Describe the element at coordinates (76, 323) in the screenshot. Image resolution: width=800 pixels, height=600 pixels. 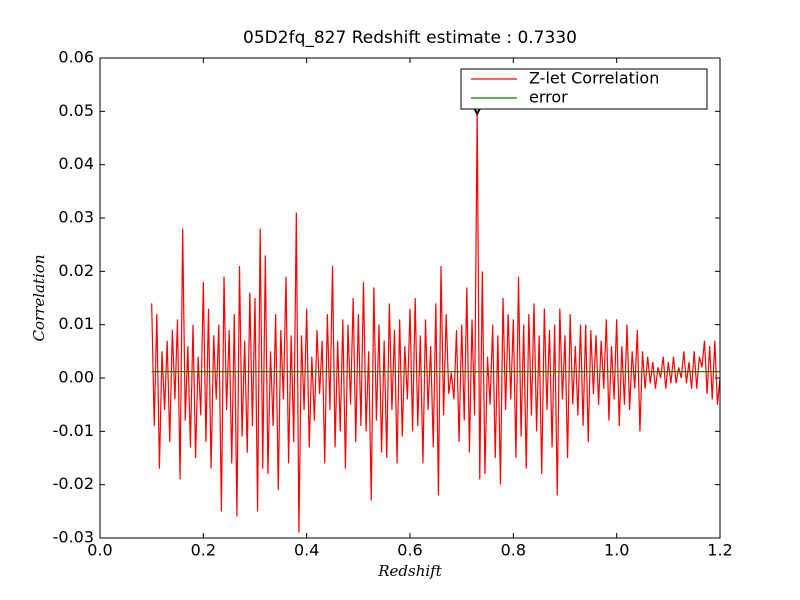
I see `y-tick-label: 0.01` at that location.